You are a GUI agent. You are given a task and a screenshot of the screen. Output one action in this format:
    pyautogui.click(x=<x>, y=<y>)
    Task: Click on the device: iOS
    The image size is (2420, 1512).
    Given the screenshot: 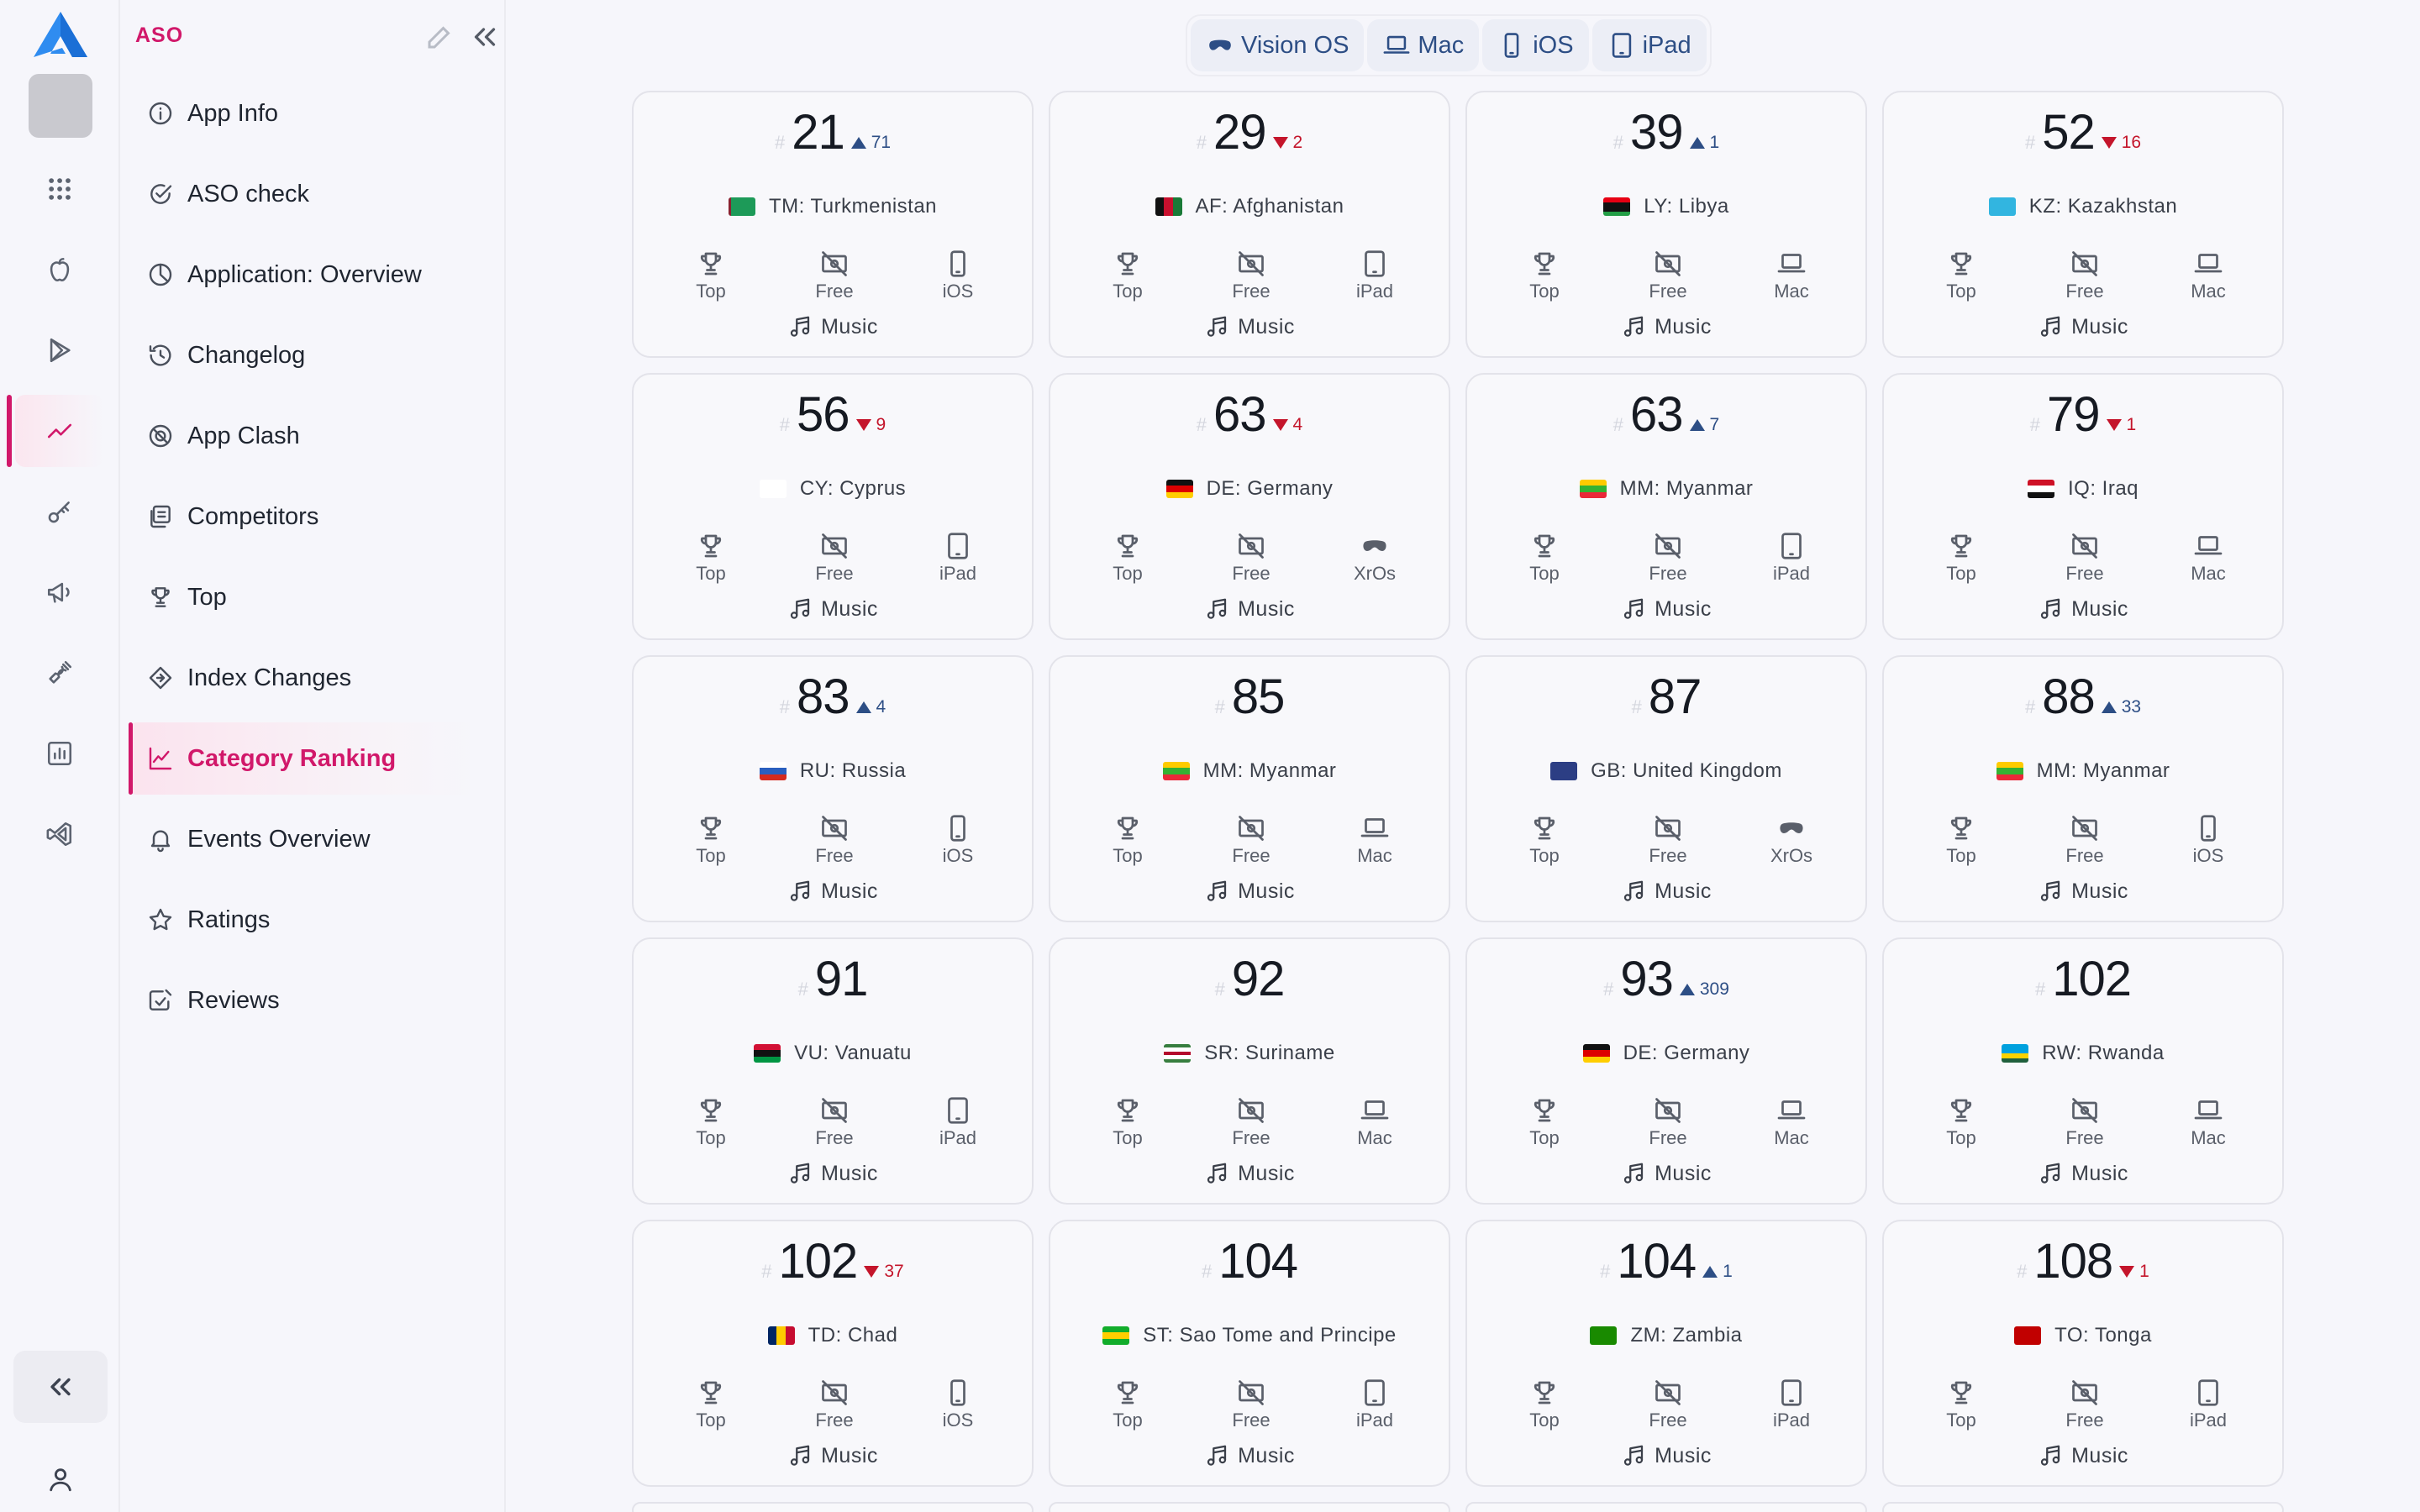 What is the action you would take?
    pyautogui.click(x=958, y=840)
    